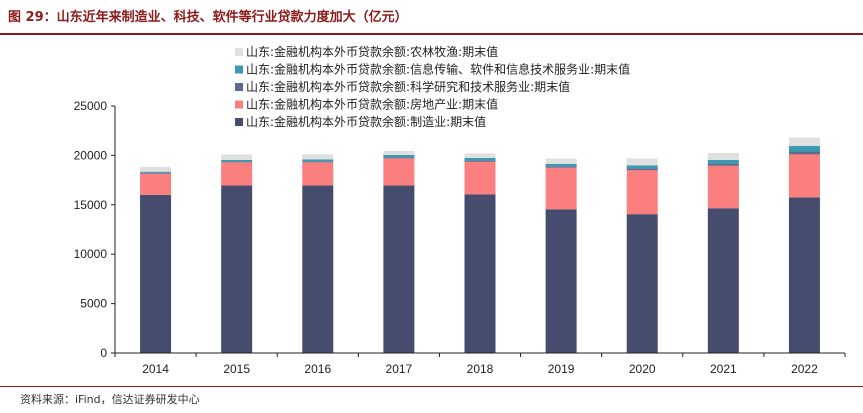 Image resolution: width=863 pixels, height=413 pixels. What do you see at coordinates (208, 17) in the screenshot?
I see `chart-title: 图 29：山东近年来制造业、科技、软件等行业贷款力度加大（亿元）` at bounding box center [208, 17].